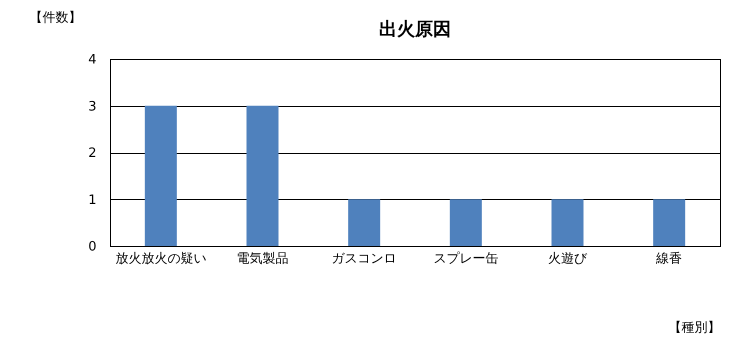 This screenshot has width=734, height=342. What do you see at coordinates (465, 259) in the screenshot?
I see `x-tick-label: スプレー缶` at bounding box center [465, 259].